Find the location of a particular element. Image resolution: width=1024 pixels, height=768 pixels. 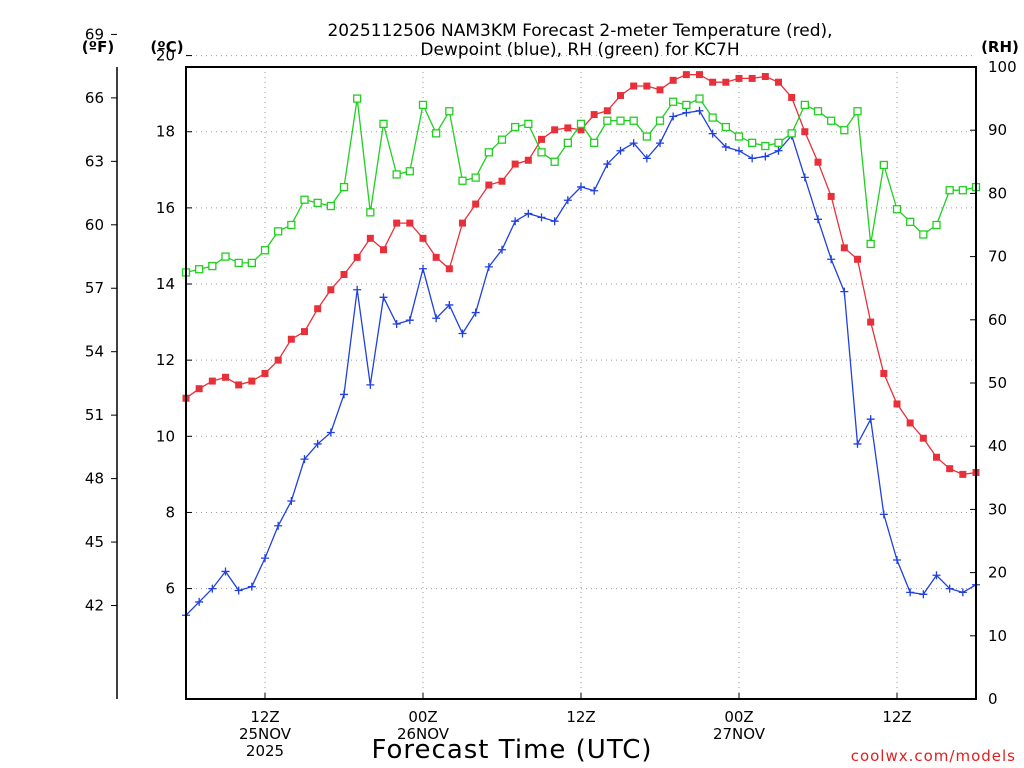

time-tick-label: 26NOV is located at coordinates (423, 734).